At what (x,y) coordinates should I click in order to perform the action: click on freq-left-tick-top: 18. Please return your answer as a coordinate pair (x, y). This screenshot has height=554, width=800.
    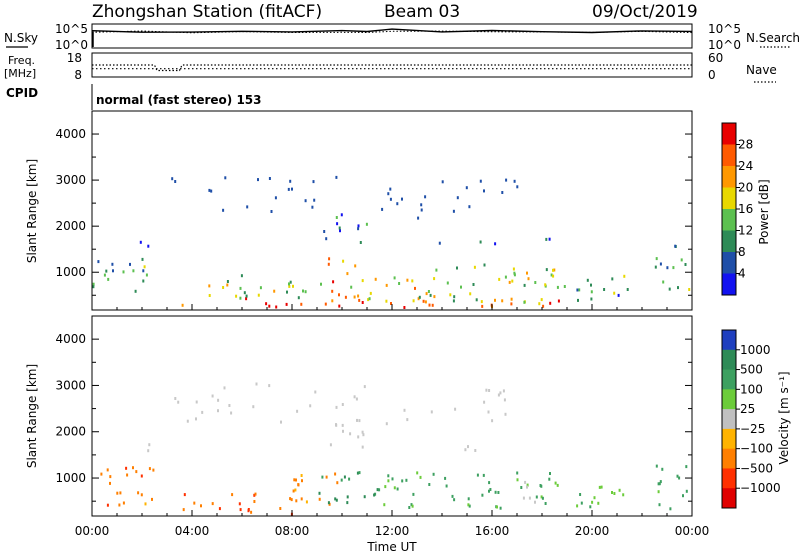
    Looking at the image, I should click on (74, 58).